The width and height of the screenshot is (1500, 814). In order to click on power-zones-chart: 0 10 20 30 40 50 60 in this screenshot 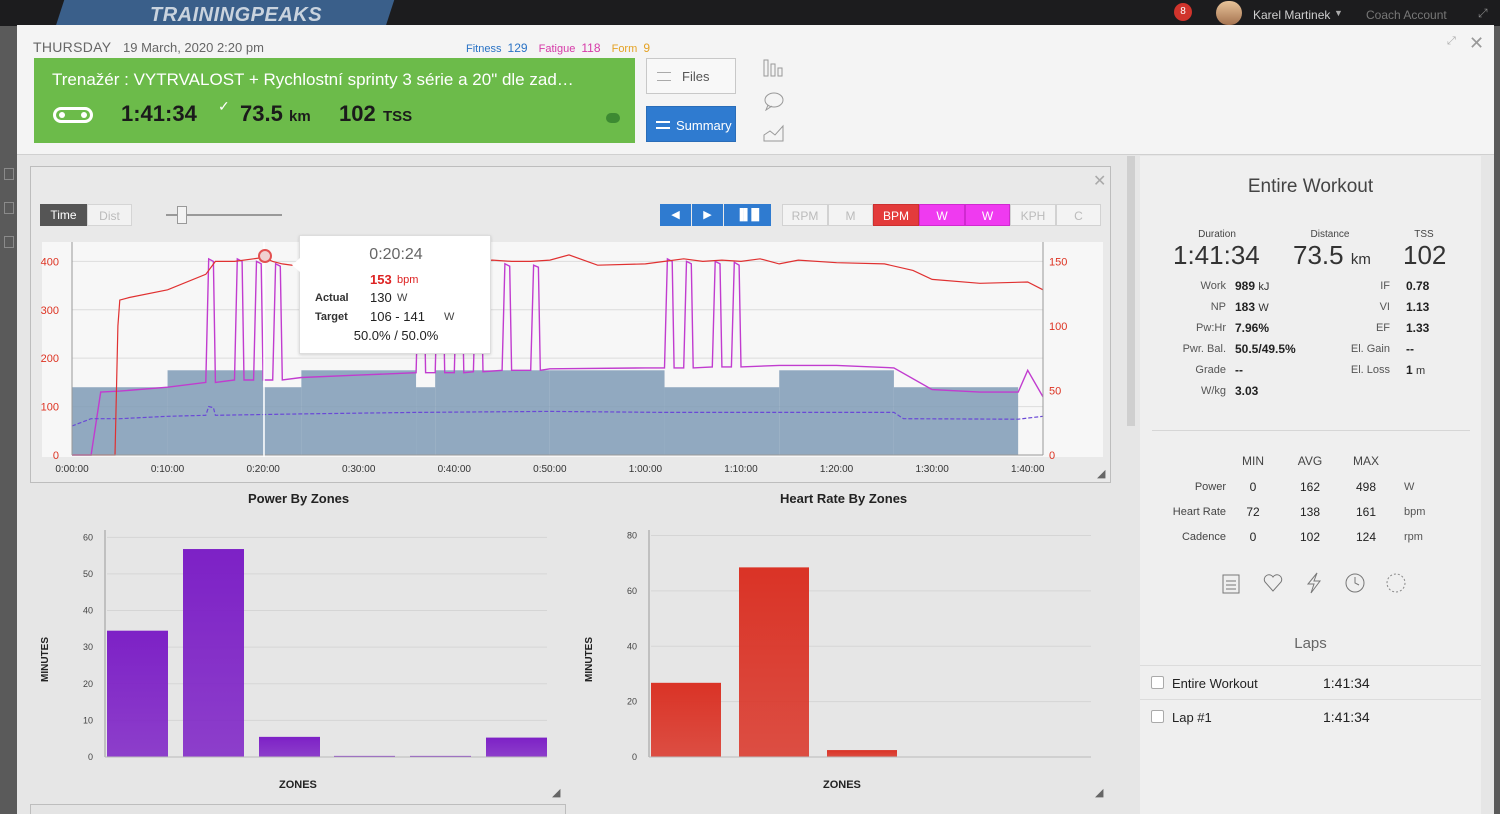, I will do `click(307, 645)`.